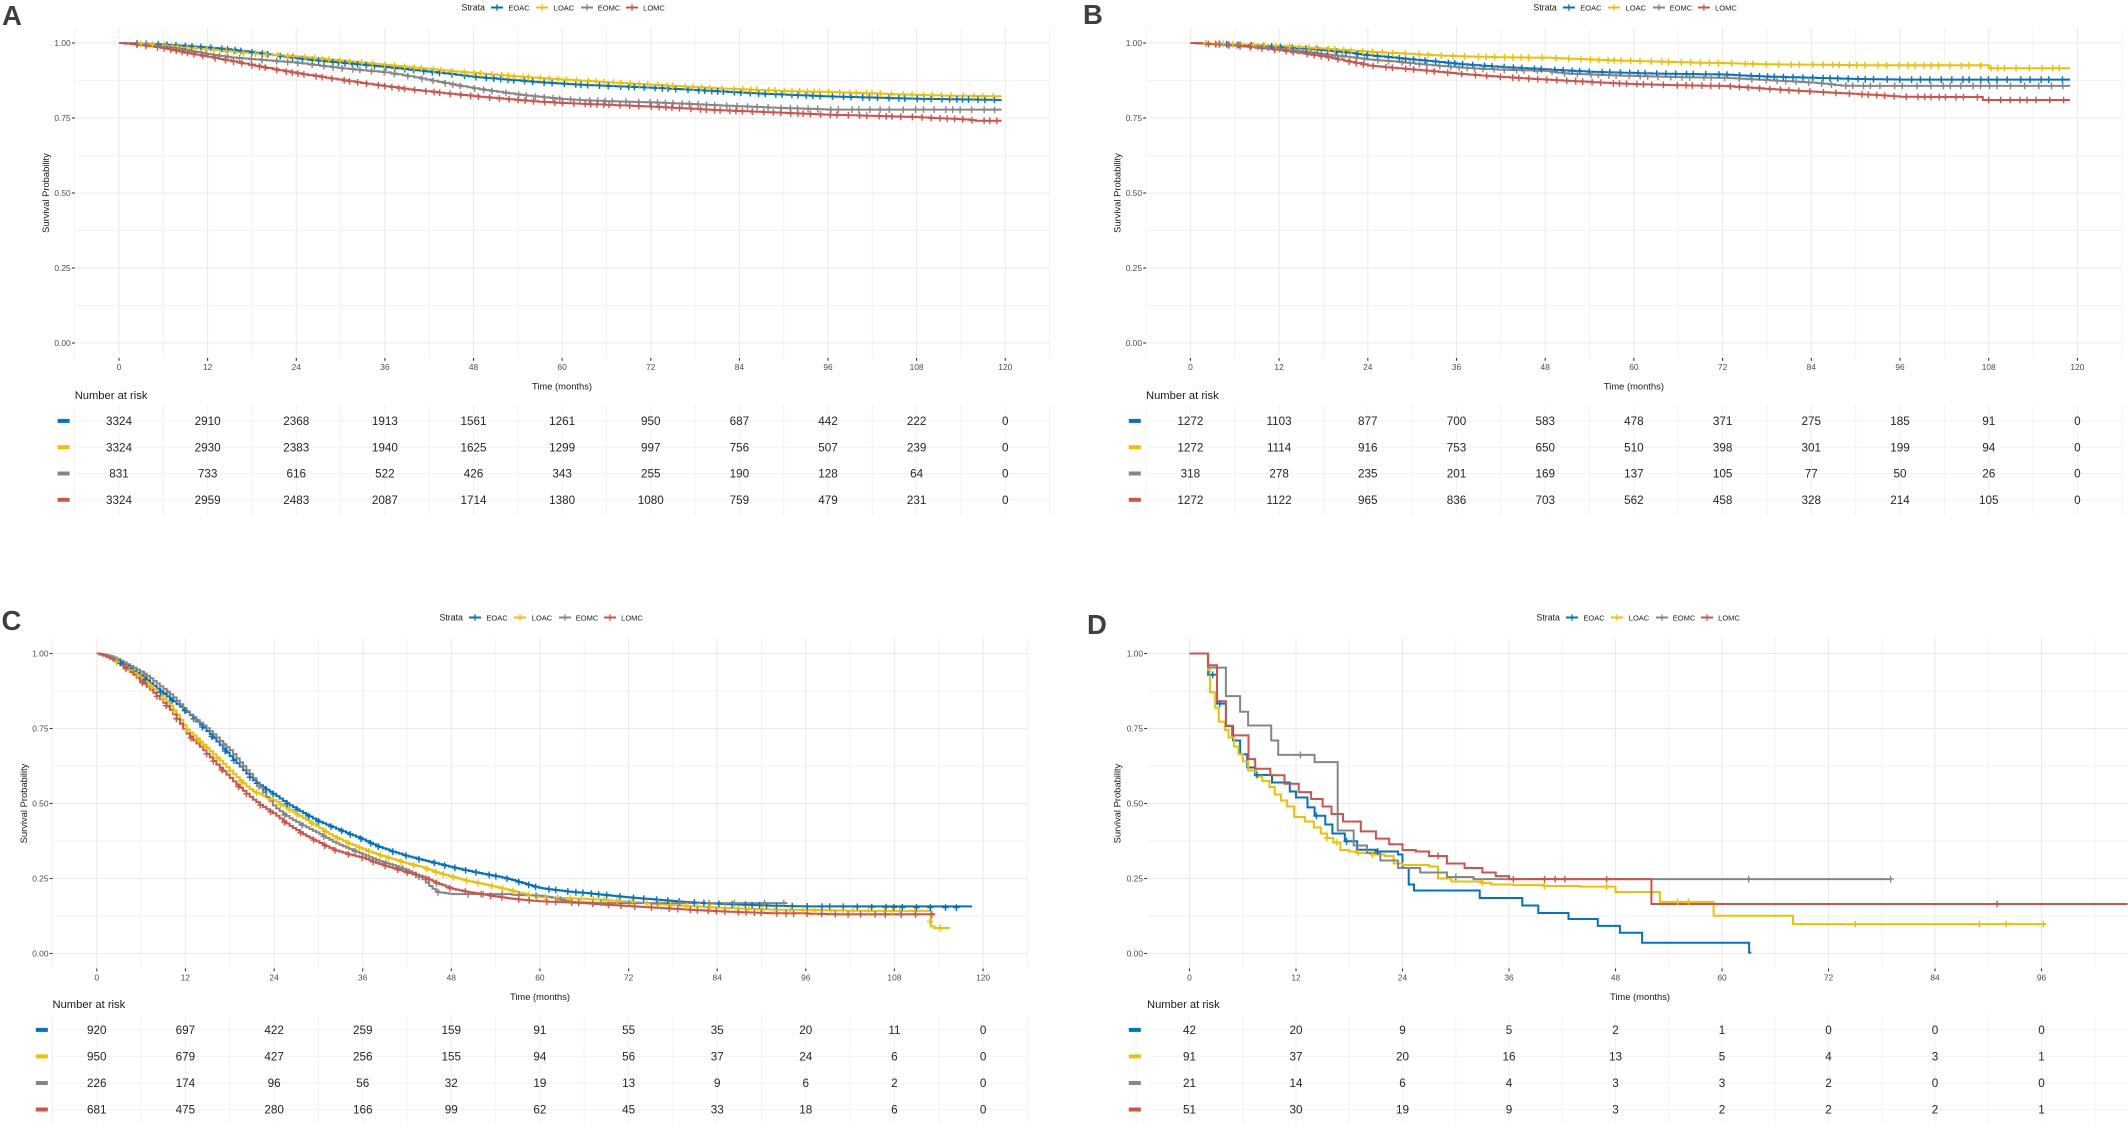  I want to click on svg-text: 371, so click(1723, 421).